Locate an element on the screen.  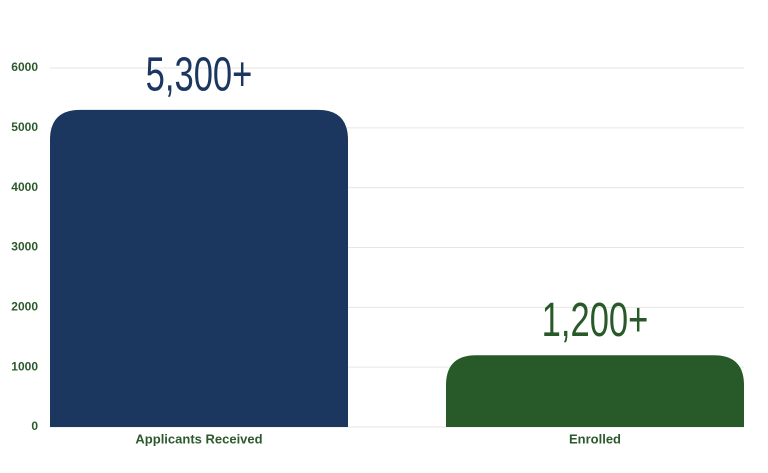
x-tick-label: Applicants Received is located at coordinates (198, 438).